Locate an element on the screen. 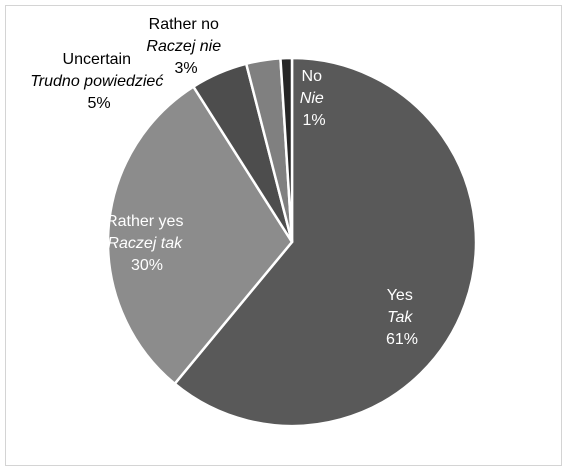 Image resolution: width=569 pixels, height=469 pixels. slice-label-rather-no: Rather no Raczej nie 3% is located at coordinates (185, 46).